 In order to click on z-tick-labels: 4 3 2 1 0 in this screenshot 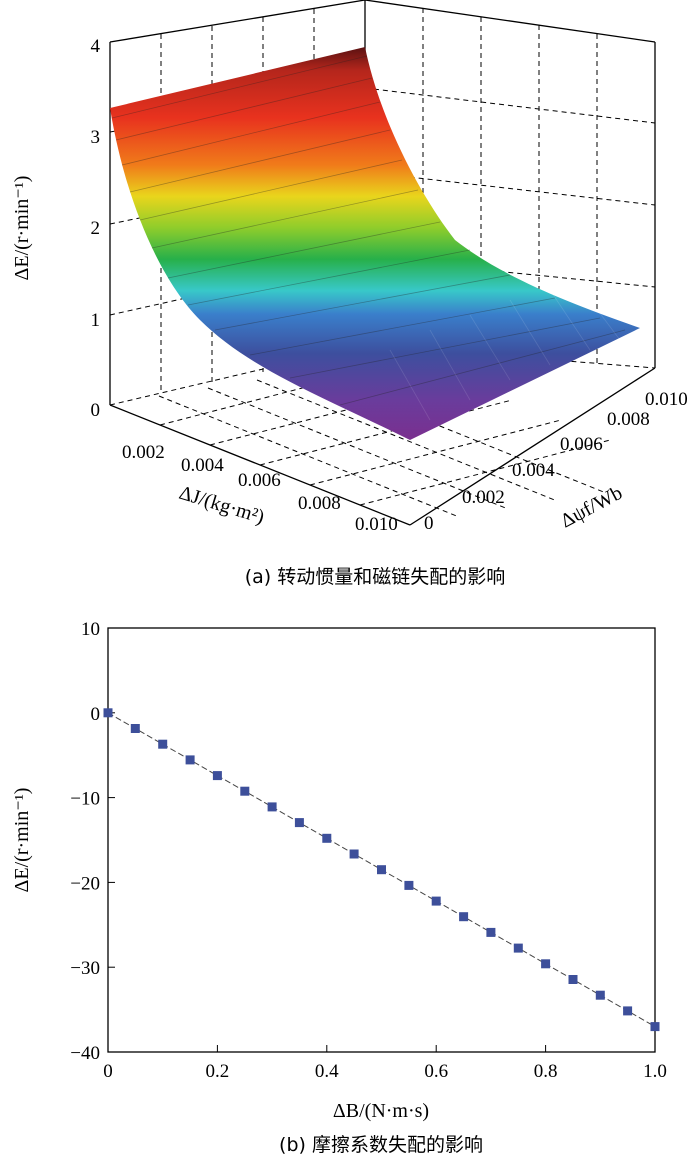, I will do `click(96, 228)`.